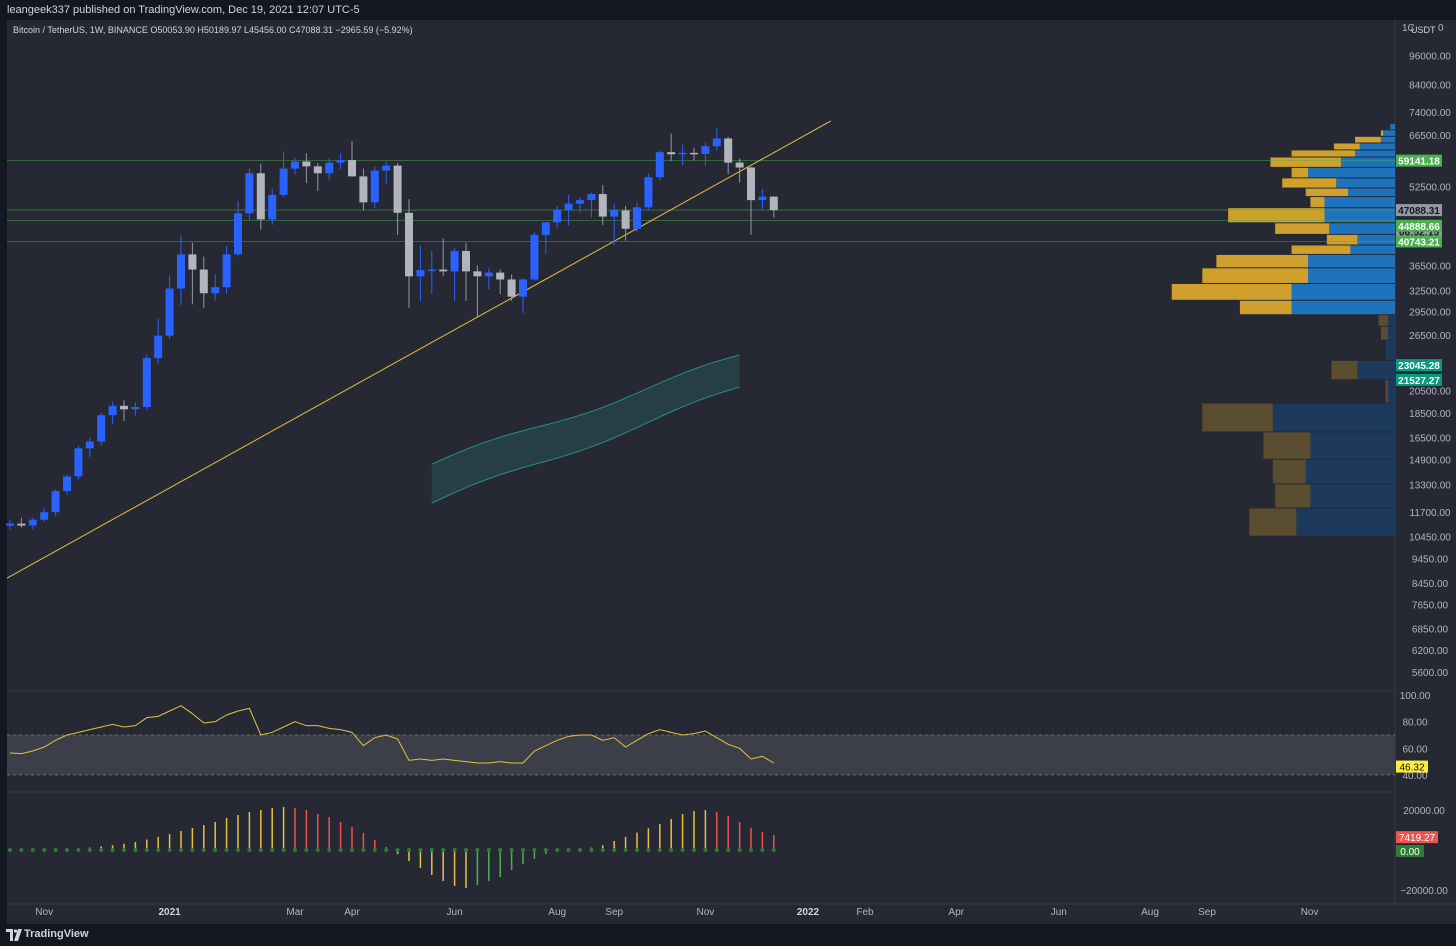  What do you see at coordinates (956, 912) in the screenshot?
I see `time-axis-label: Apr` at bounding box center [956, 912].